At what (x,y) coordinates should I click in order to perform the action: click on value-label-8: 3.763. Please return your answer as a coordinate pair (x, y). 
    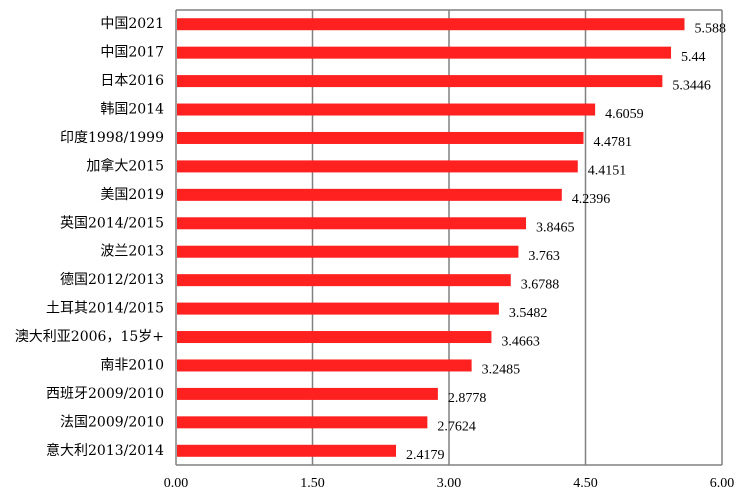
    Looking at the image, I should click on (544, 256).